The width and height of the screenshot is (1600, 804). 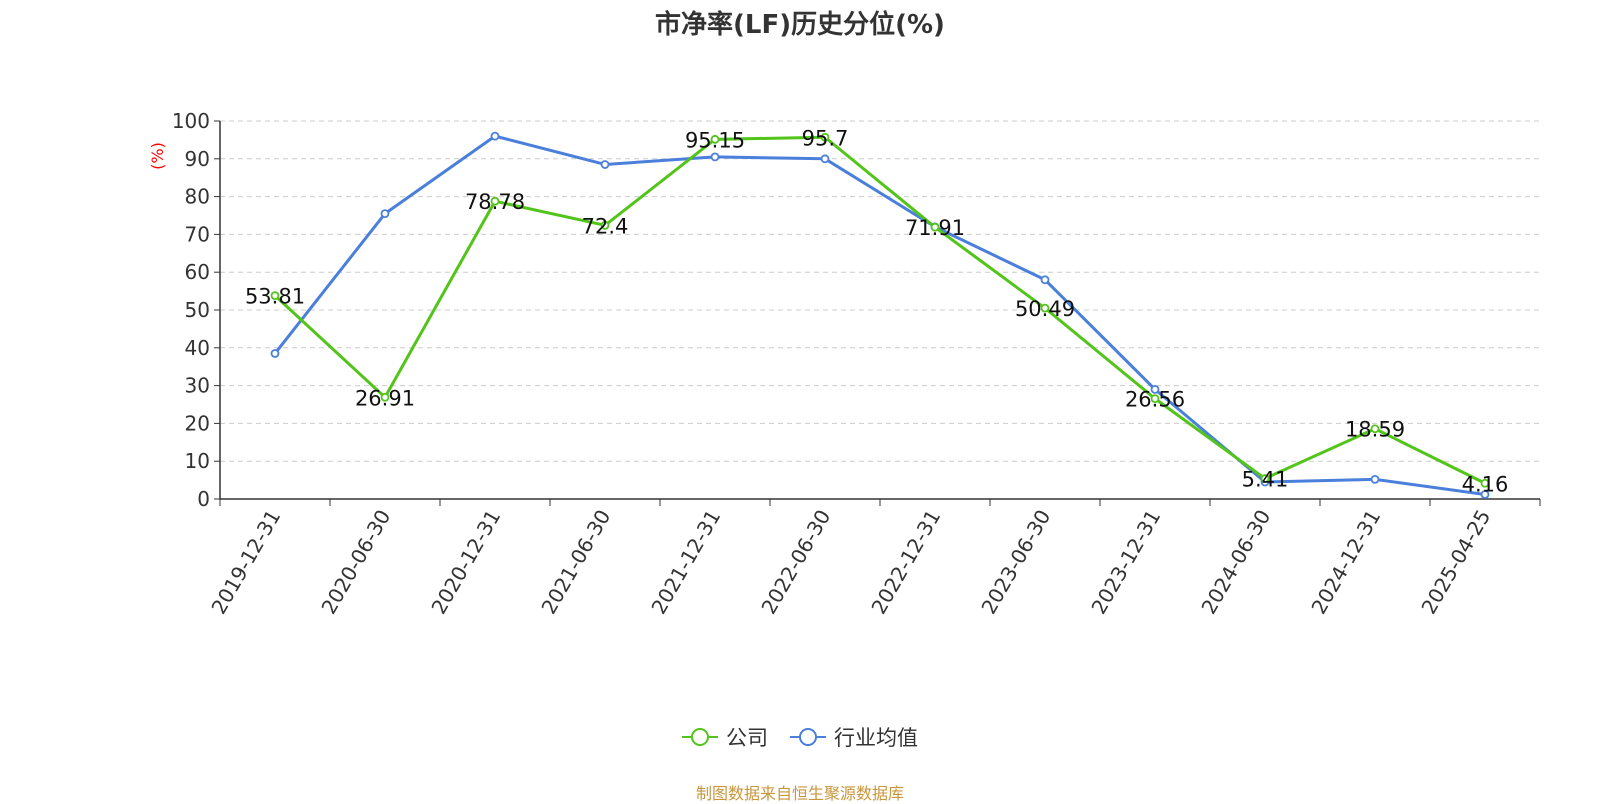 I want to click on x-tick-label: 2020-12-31, so click(x=465, y=562).